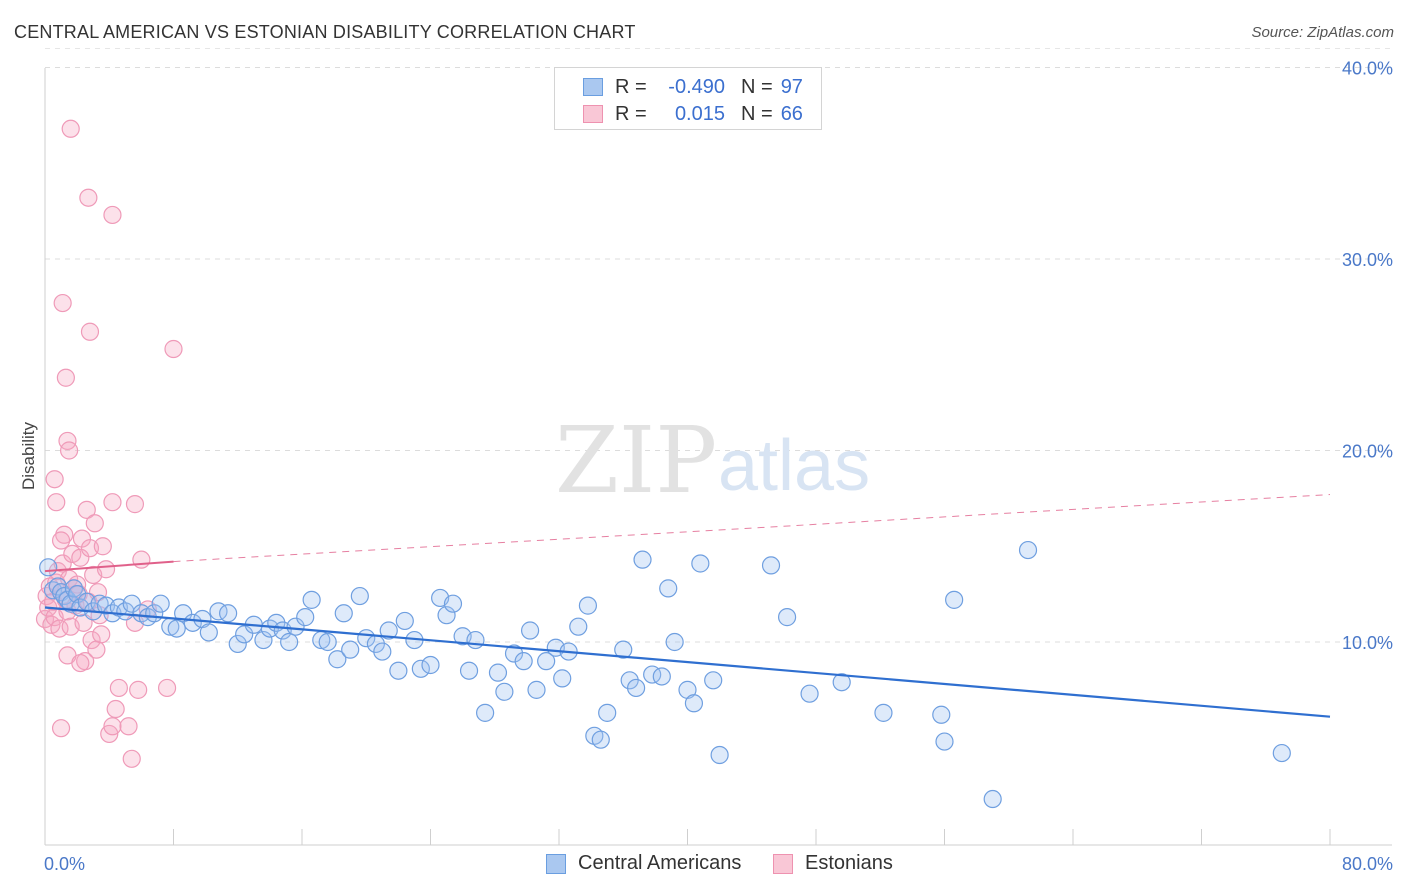 This screenshot has height=892, width=1406. Describe the element at coordinates (1367, 69) in the screenshot. I see `y-tick-label: 40.0%` at that location.